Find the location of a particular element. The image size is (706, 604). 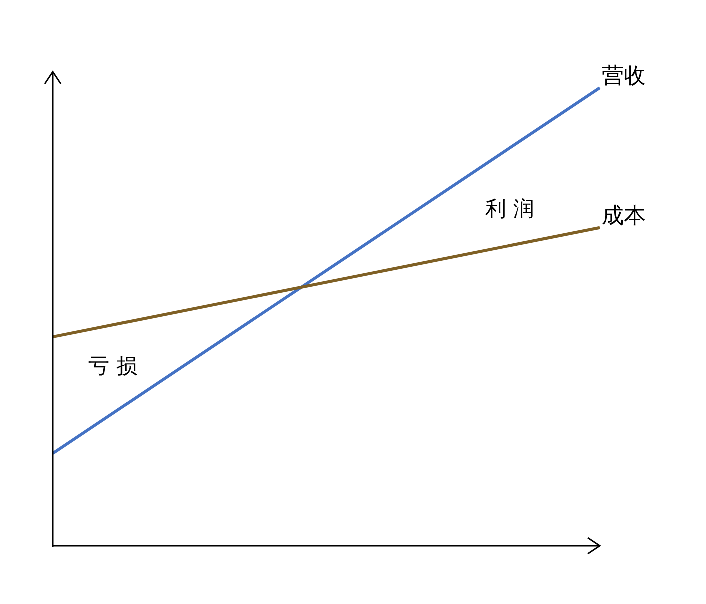

series-label: 营收 is located at coordinates (624, 76).